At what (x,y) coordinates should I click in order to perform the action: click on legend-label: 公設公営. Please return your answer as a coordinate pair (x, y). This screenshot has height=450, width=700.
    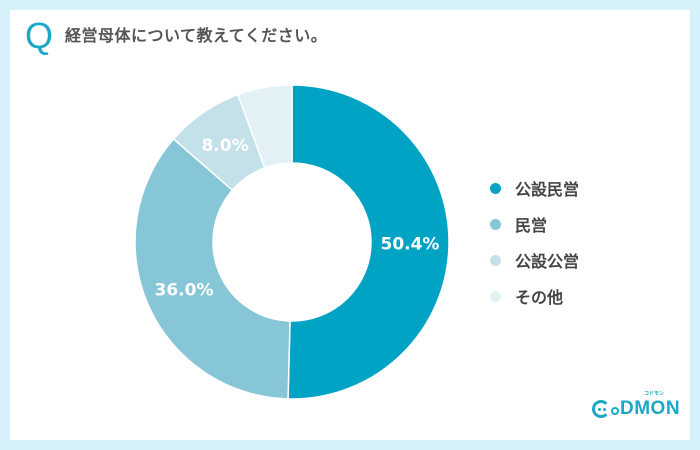
    Looking at the image, I should click on (547, 261).